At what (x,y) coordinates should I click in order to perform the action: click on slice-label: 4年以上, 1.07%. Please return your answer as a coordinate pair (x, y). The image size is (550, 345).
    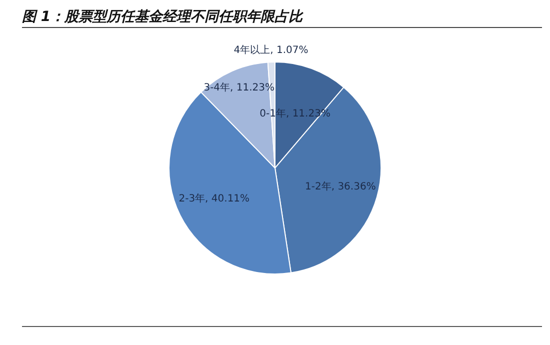
    Looking at the image, I should click on (271, 50).